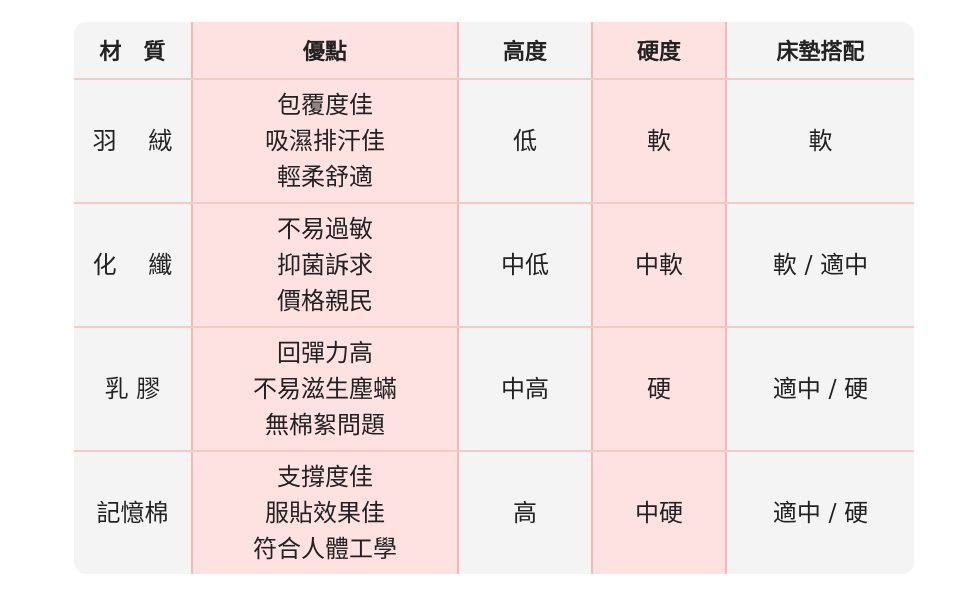 The width and height of the screenshot is (960, 602). What do you see at coordinates (325, 353) in the screenshot?
I see `advantage-line: 回彈力高` at bounding box center [325, 353].